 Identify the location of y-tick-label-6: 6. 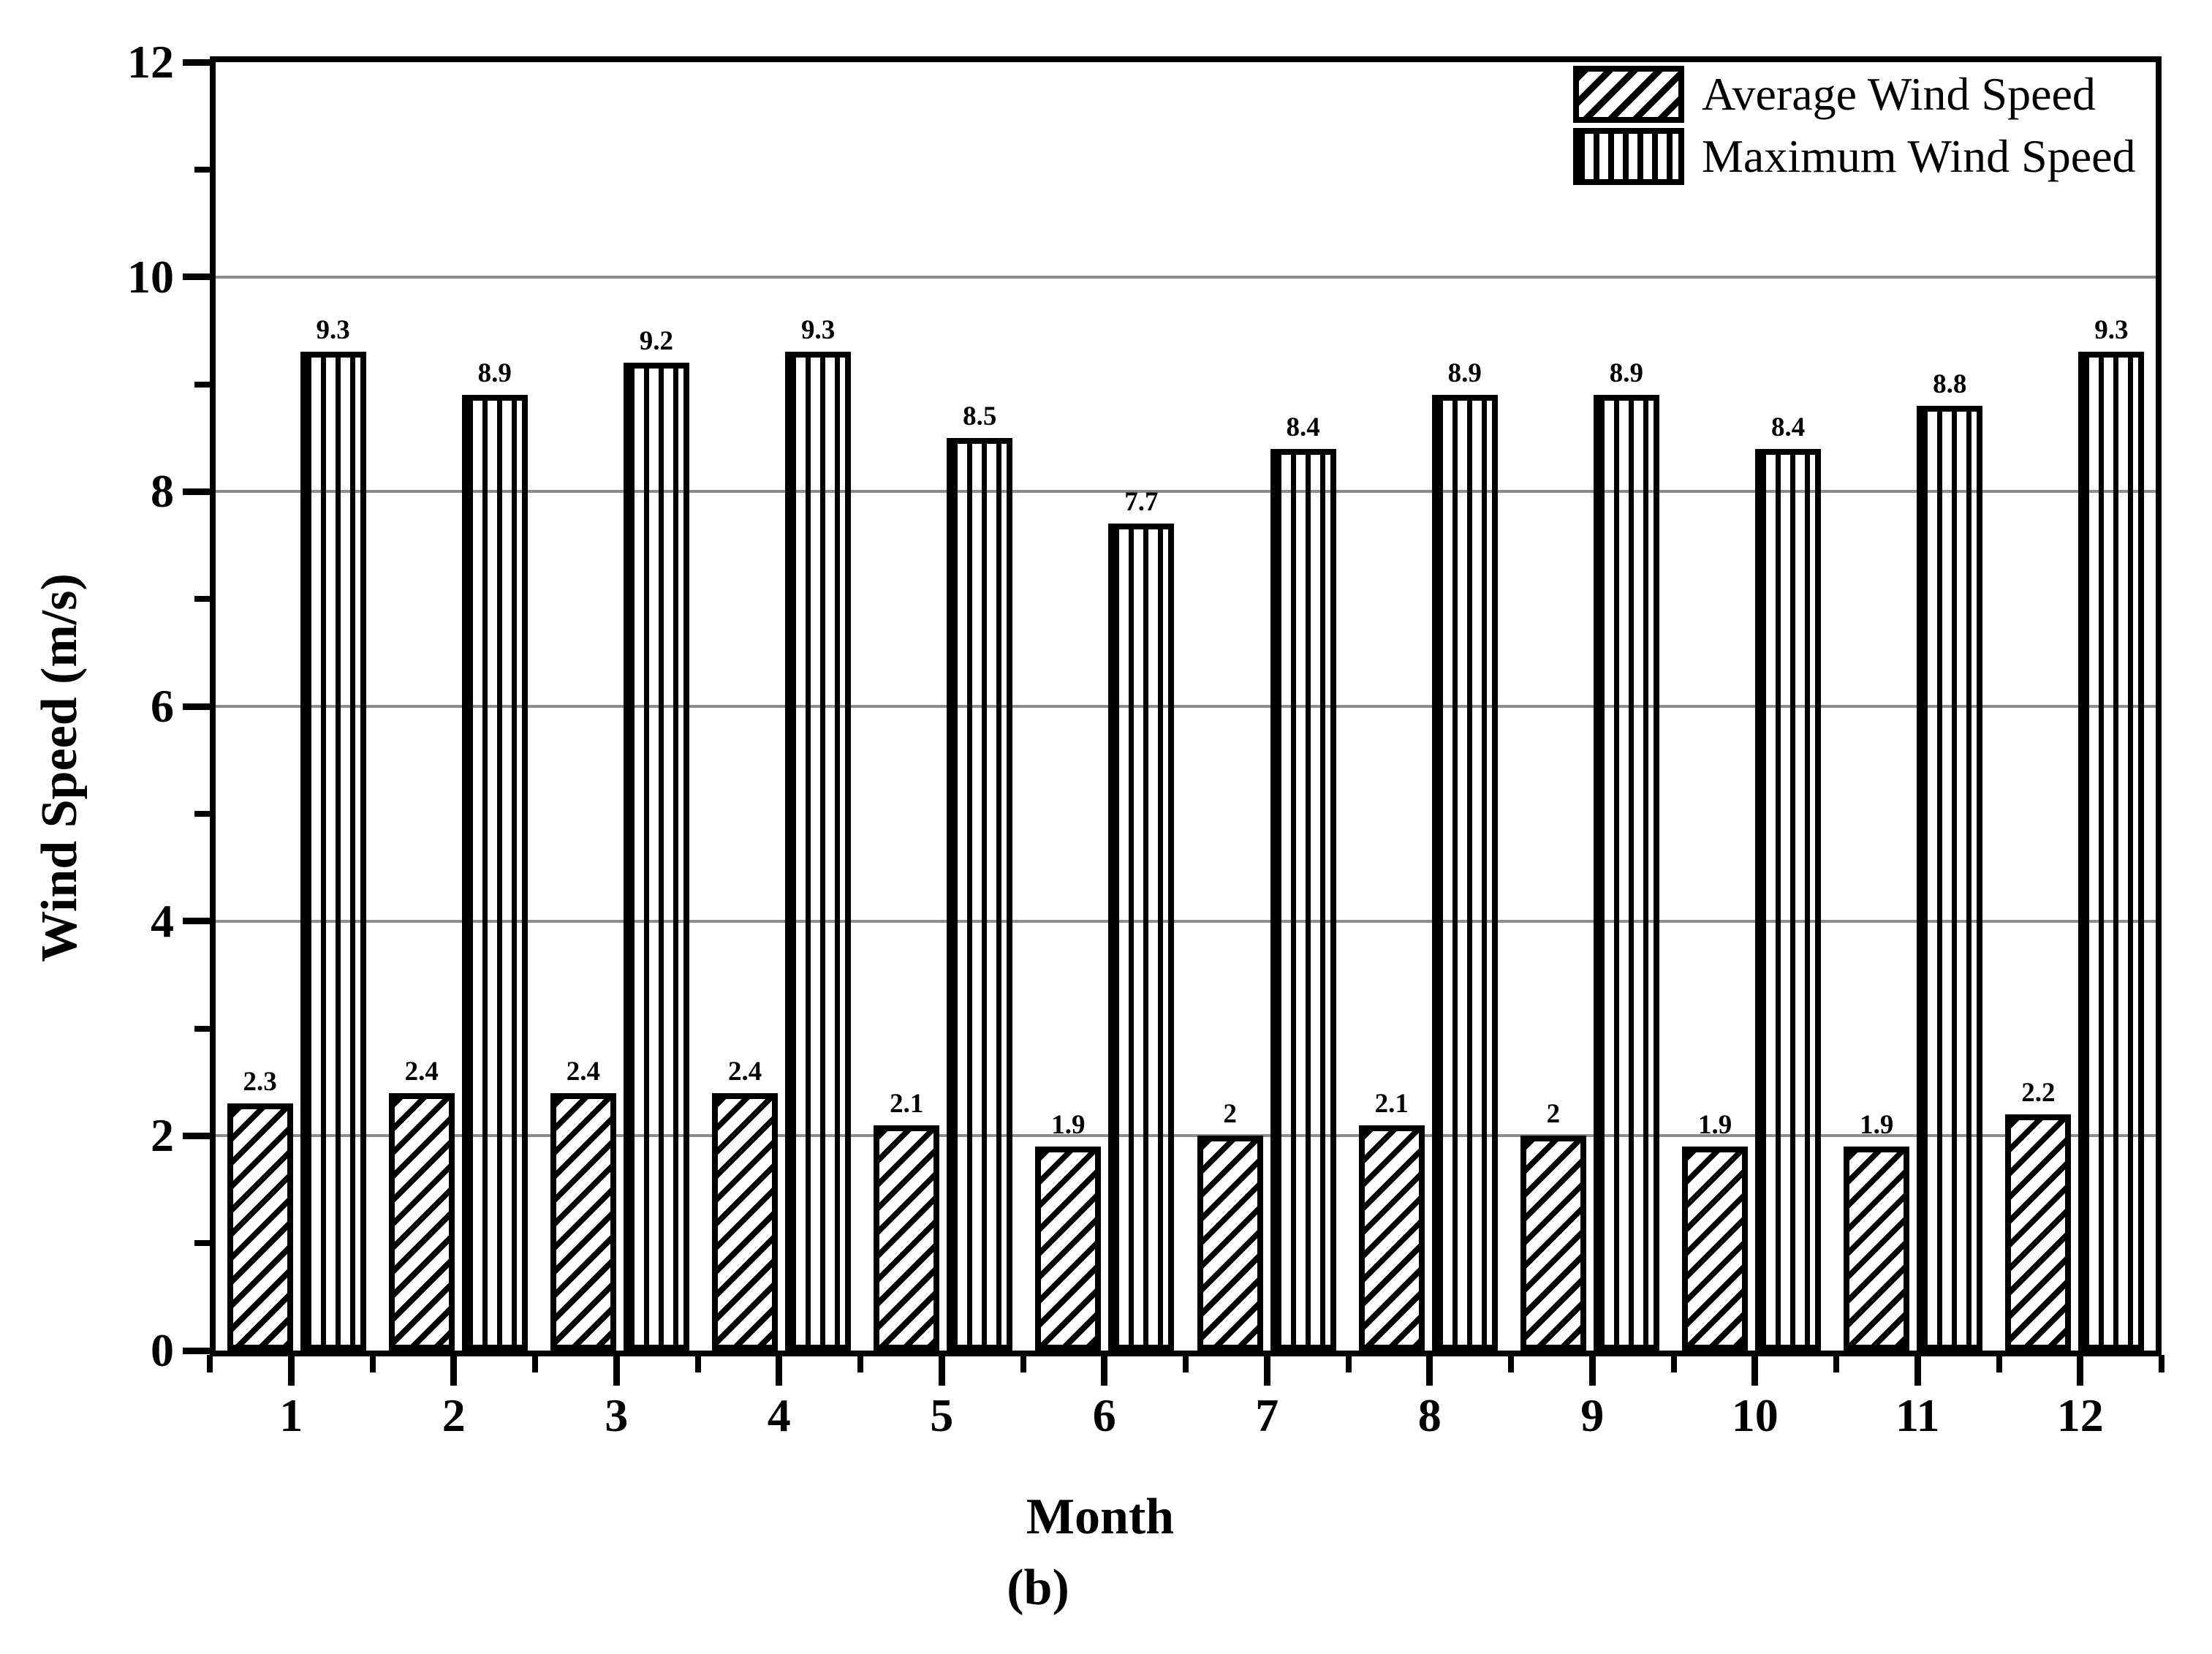
(162, 706).